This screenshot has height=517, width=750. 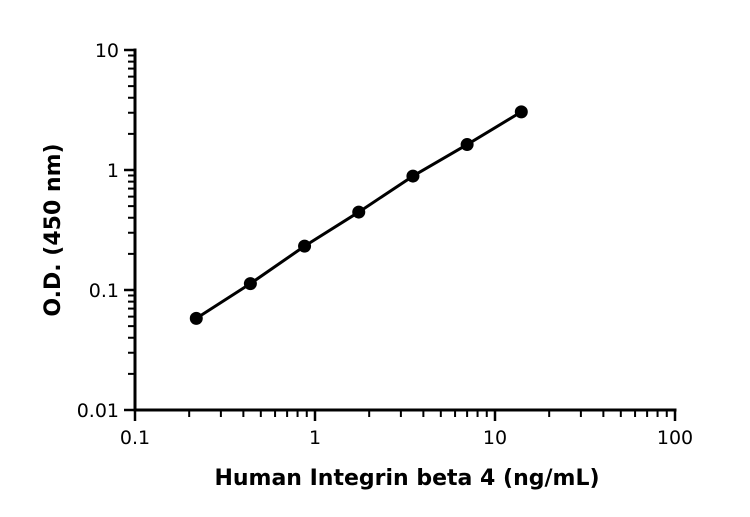 What do you see at coordinates (113, 171) in the screenshot?
I see `y-tick-label: 1` at bounding box center [113, 171].